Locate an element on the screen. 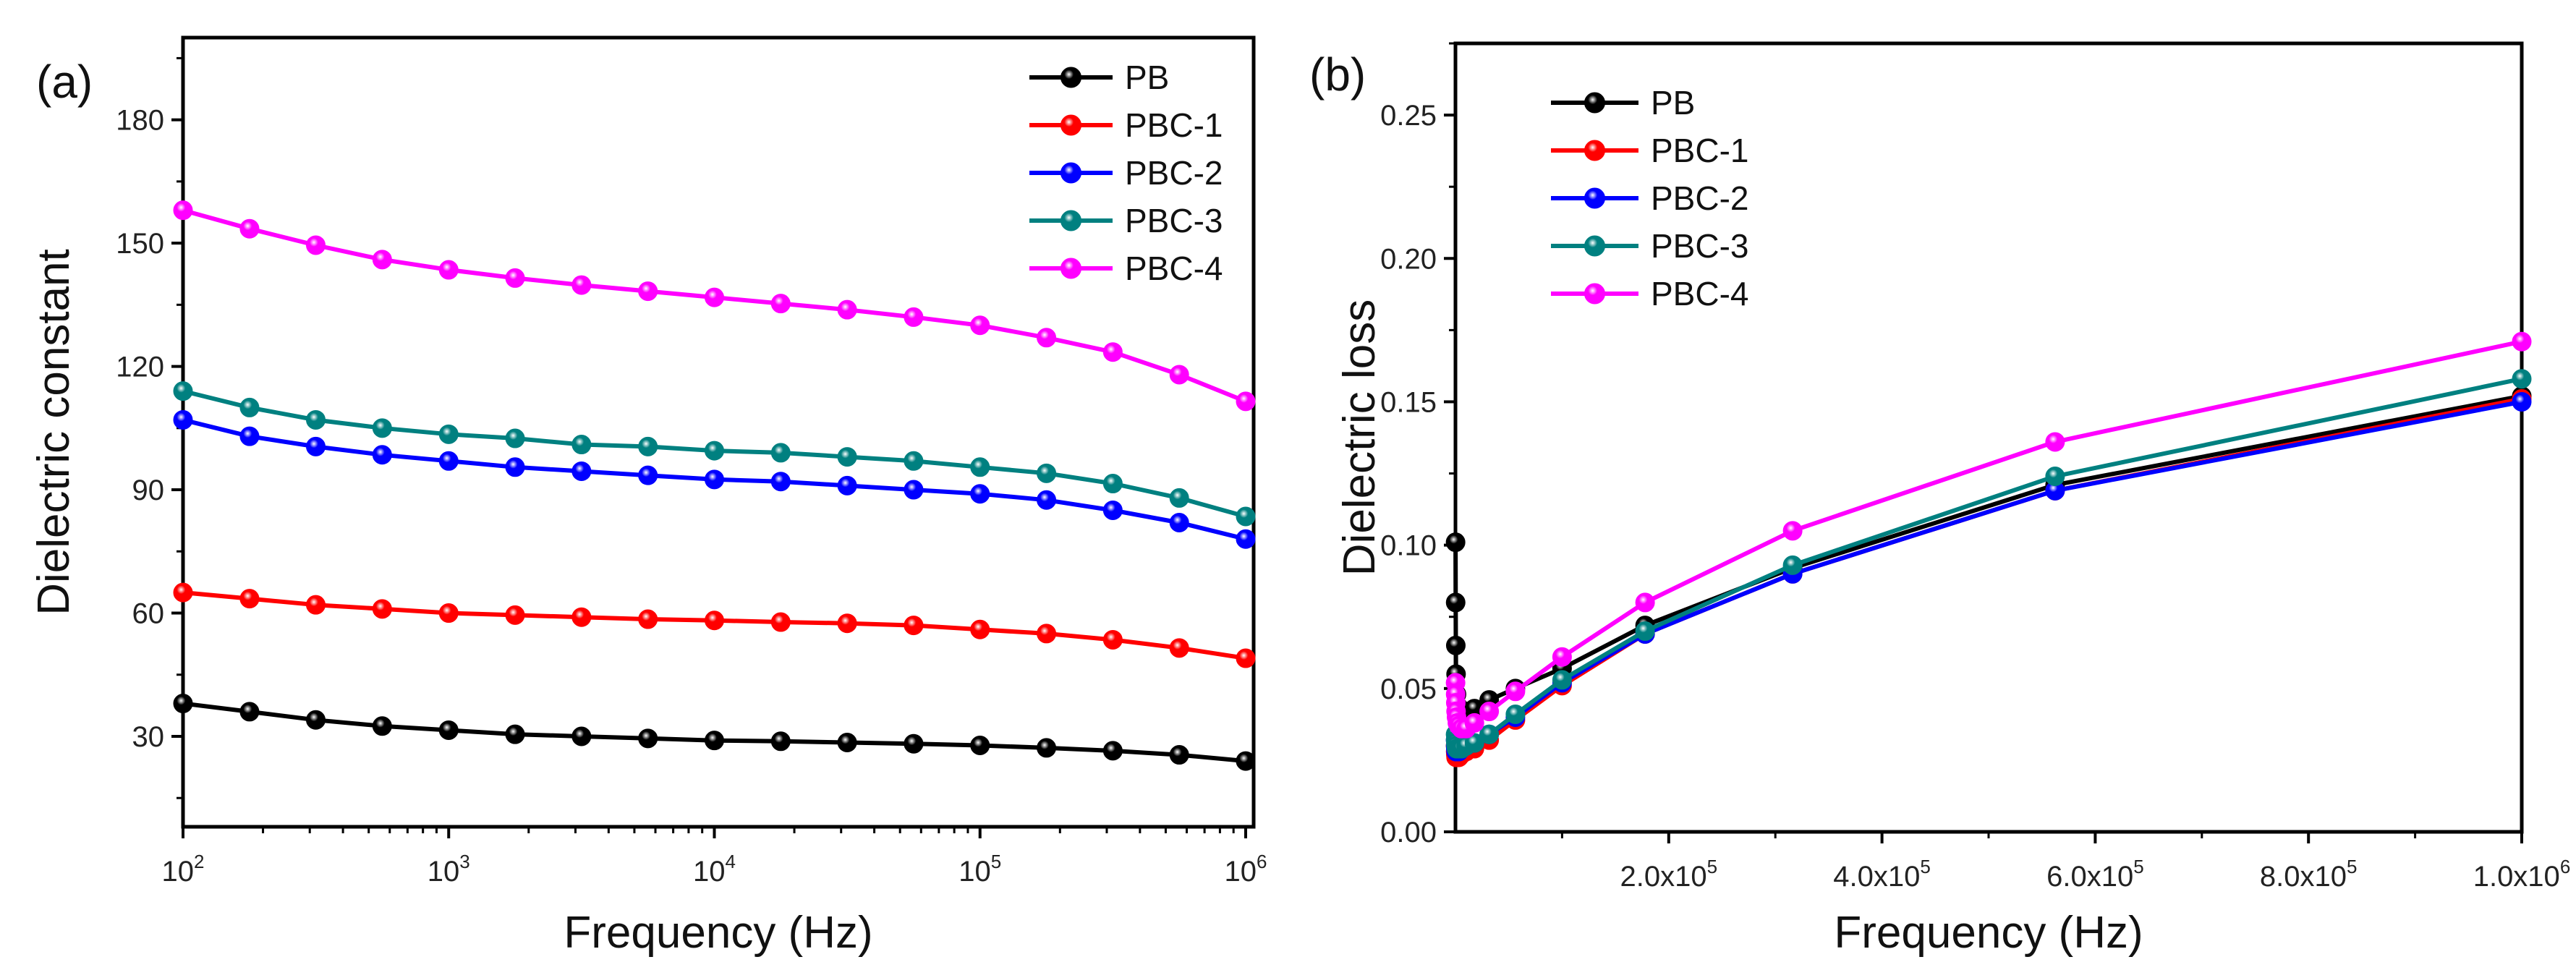  y-tick-label: 0.25 is located at coordinates (1408, 116).